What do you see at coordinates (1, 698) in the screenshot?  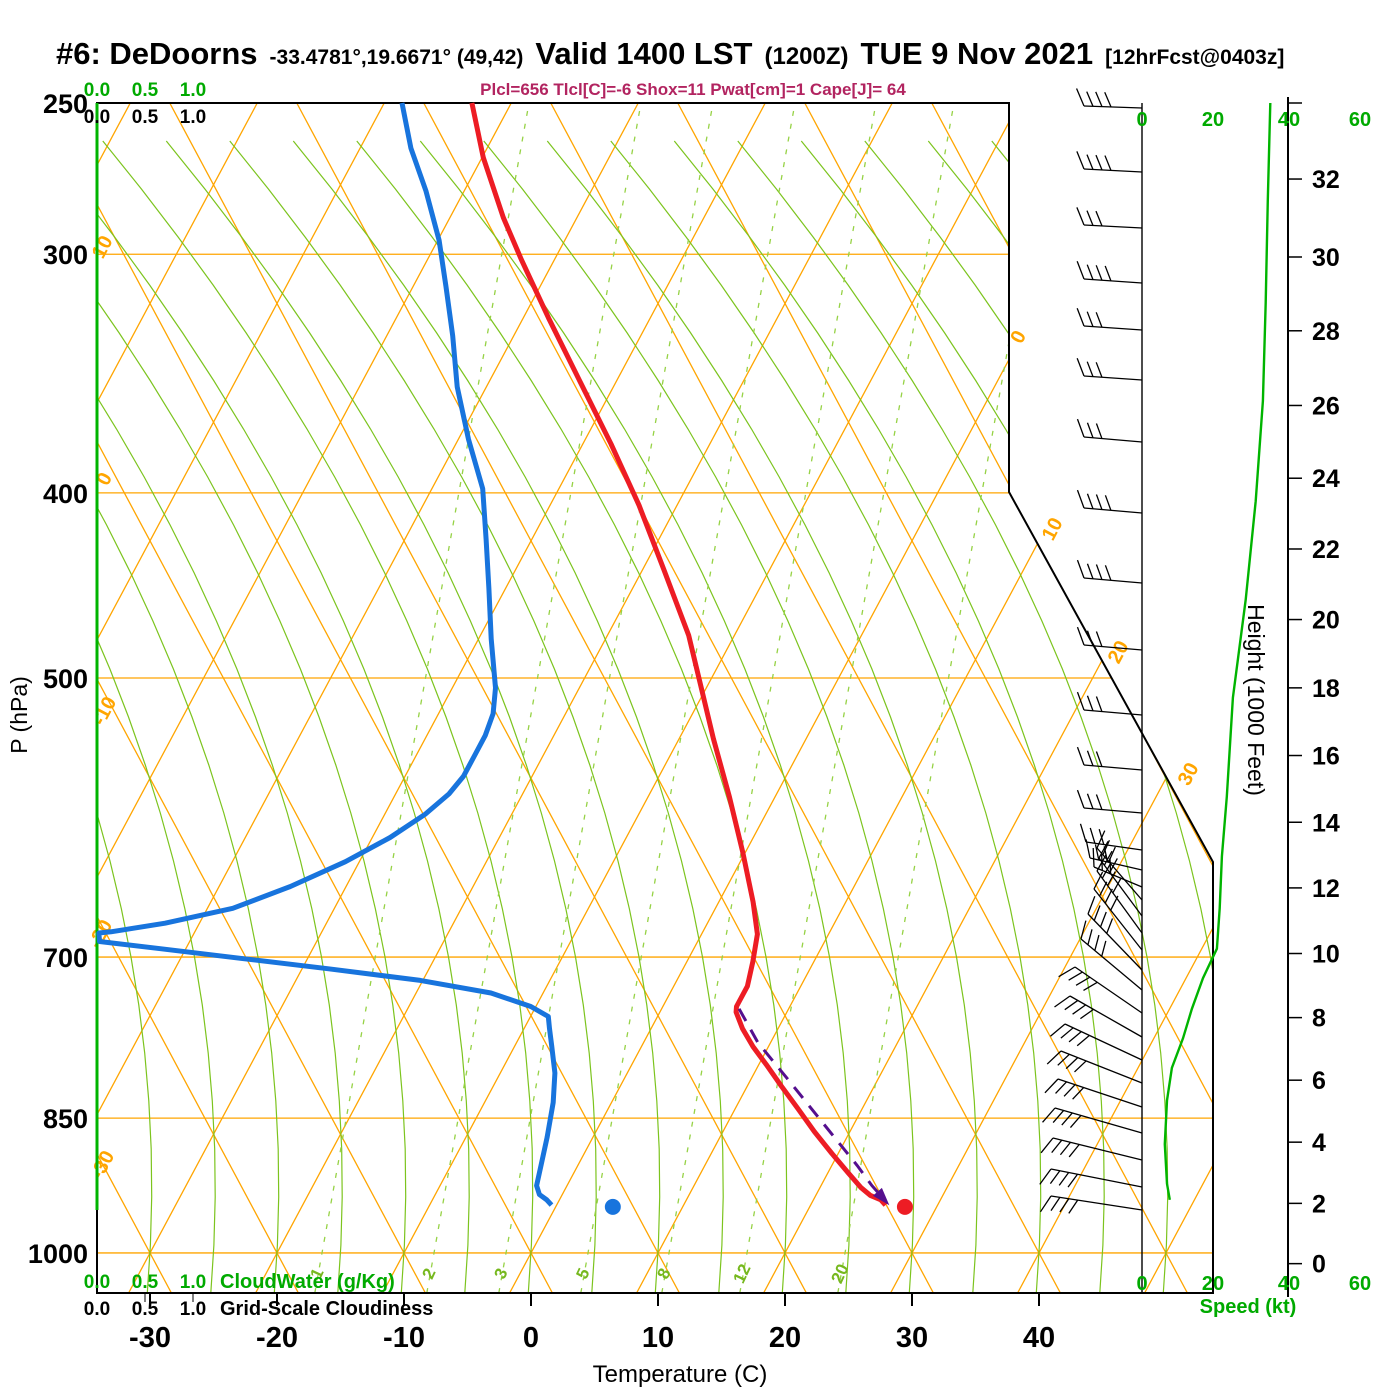 I see `isotherm-line` at bounding box center [1, 698].